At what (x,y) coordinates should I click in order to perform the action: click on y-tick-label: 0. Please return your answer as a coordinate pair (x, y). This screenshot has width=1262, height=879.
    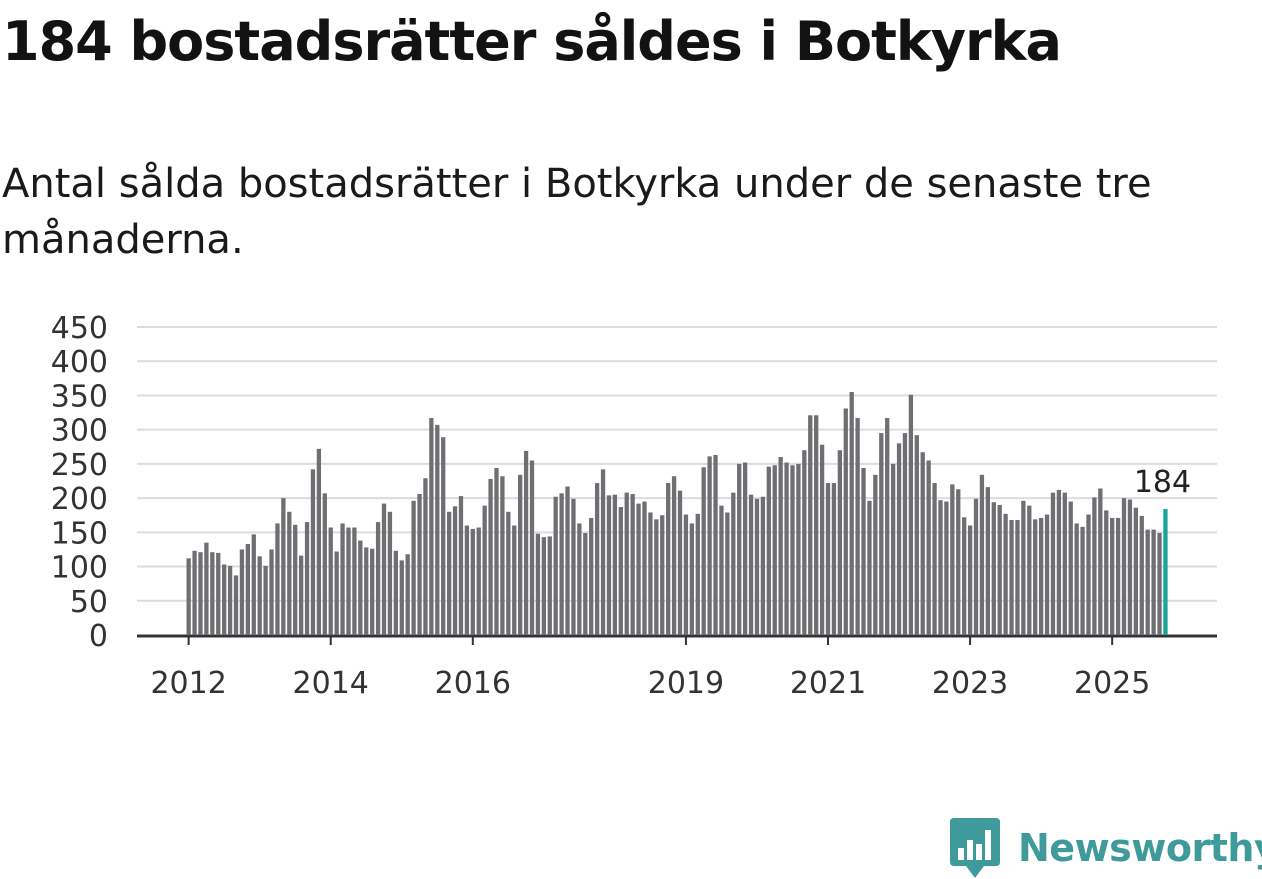
    Looking at the image, I should click on (98, 636).